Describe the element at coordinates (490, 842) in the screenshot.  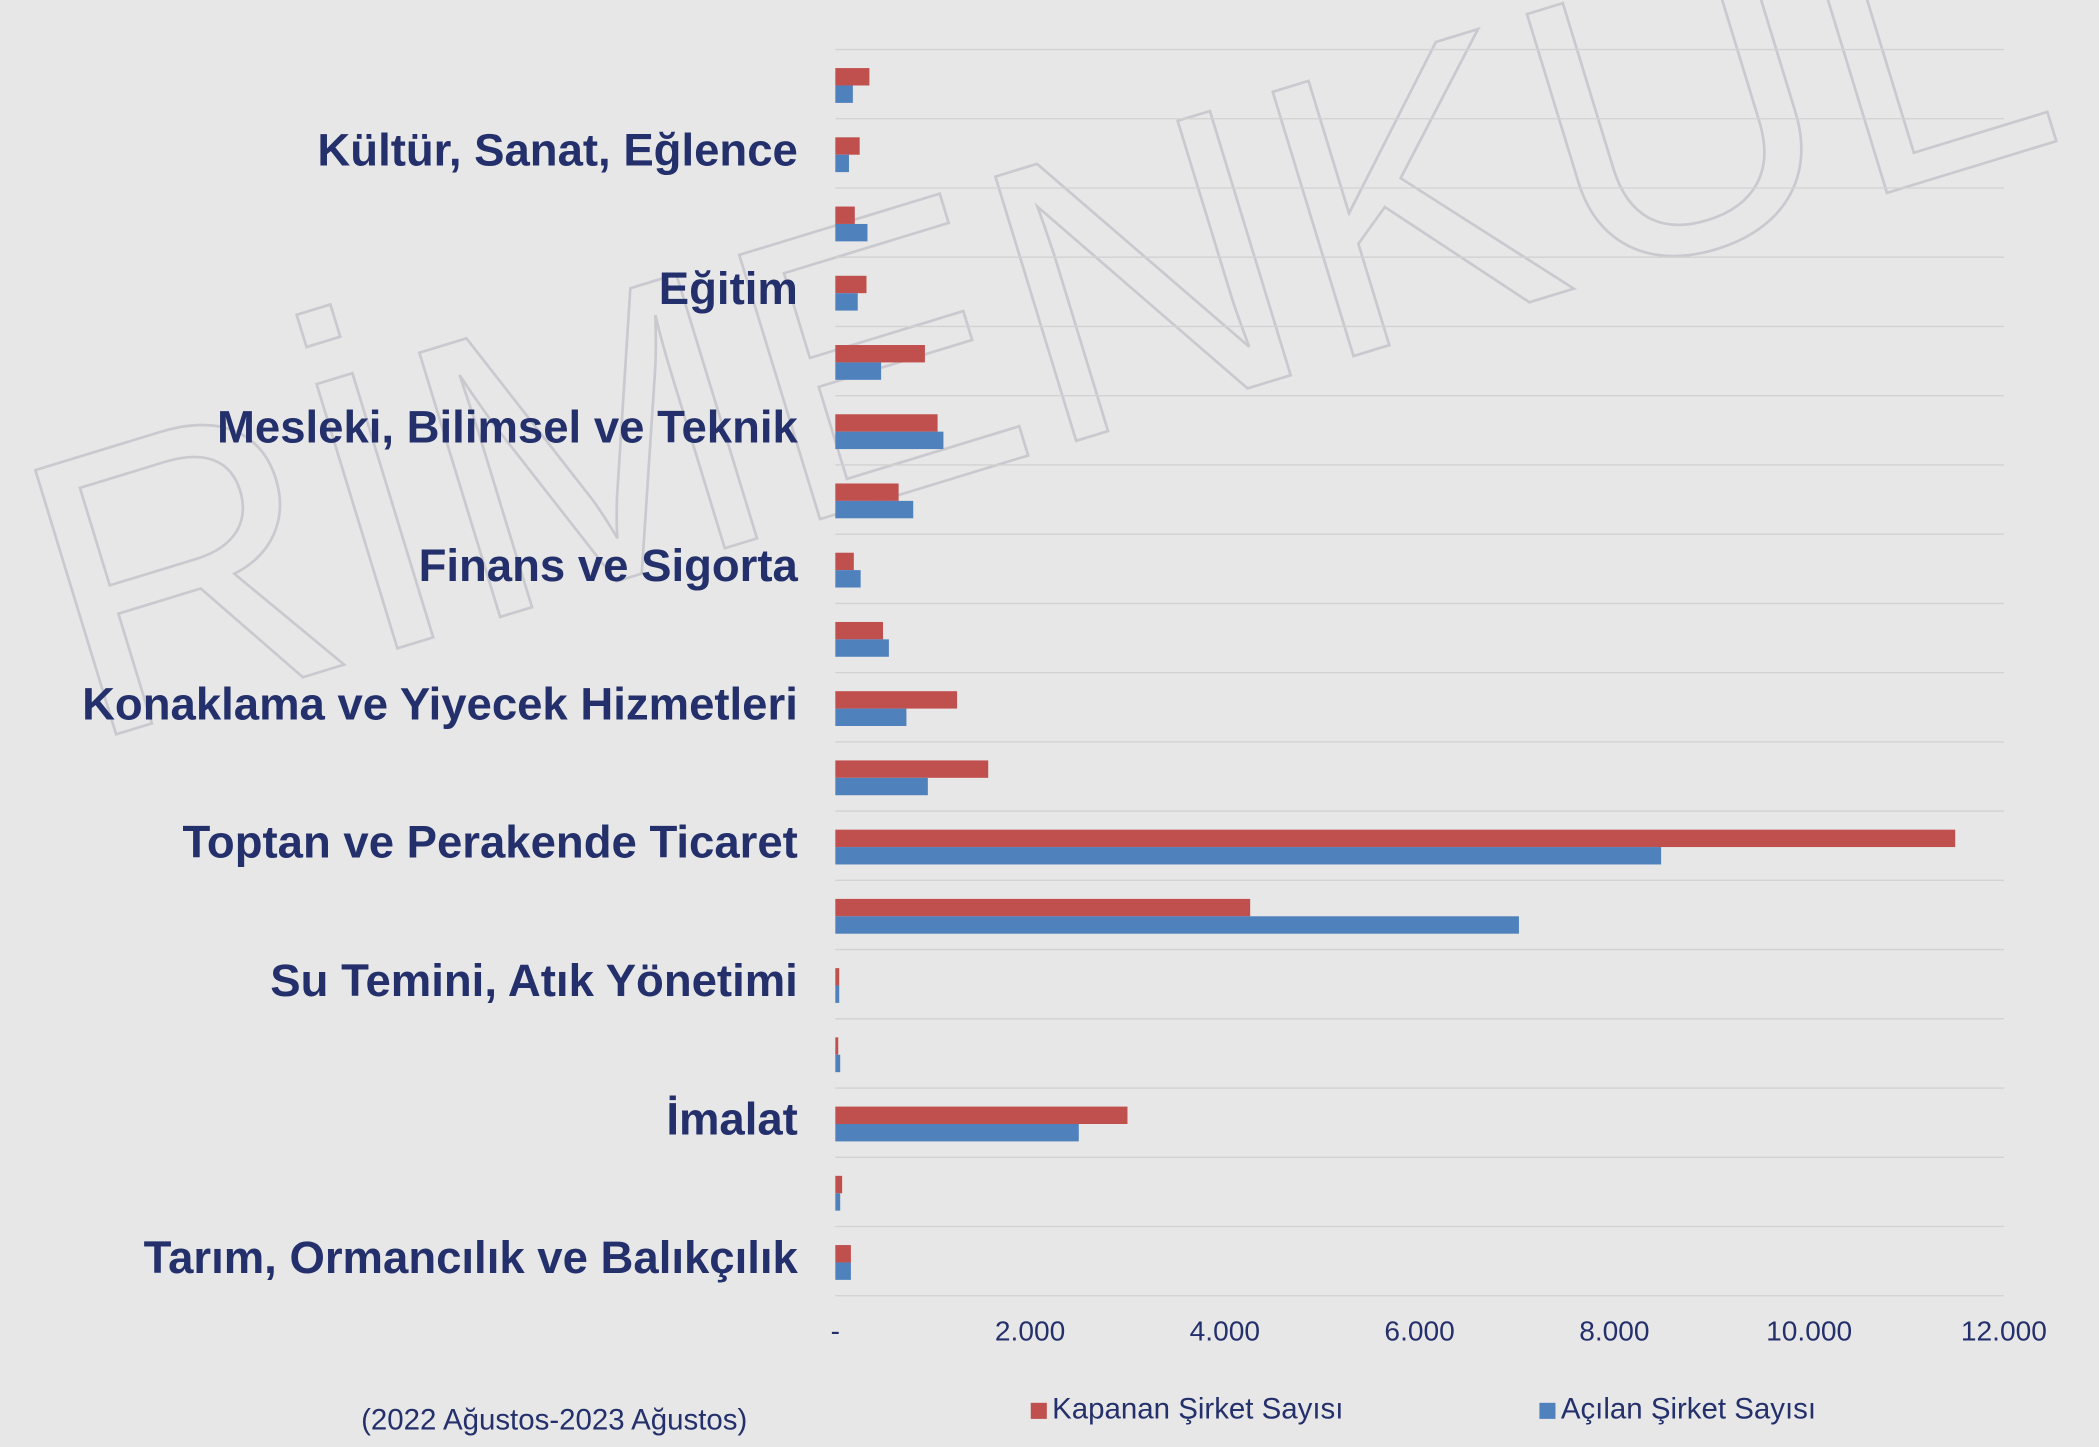
I see `category-label: Toptan ve Perakende Ticaret` at that location.